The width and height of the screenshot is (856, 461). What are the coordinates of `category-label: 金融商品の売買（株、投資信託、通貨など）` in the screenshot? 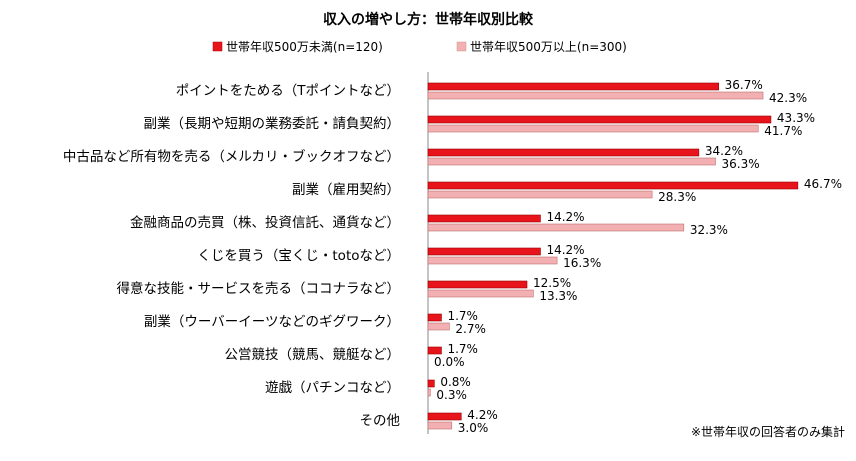 It's located at (265, 222).